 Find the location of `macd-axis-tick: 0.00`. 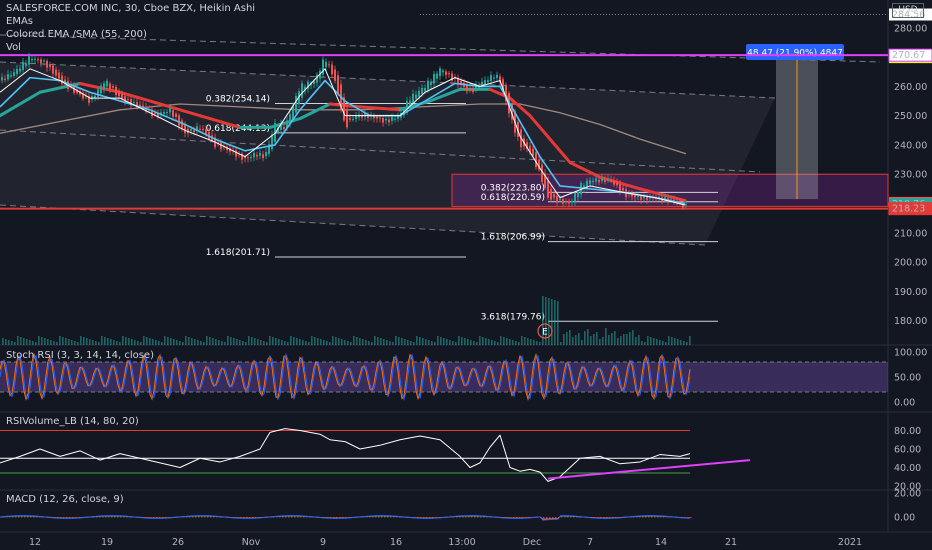

macd-axis-tick: 0.00 is located at coordinates (904, 518).